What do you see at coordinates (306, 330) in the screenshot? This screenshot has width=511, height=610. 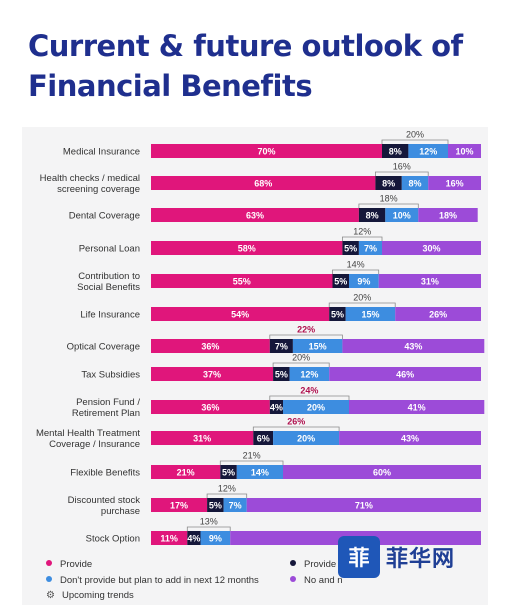 I see `trend-label: 22%` at bounding box center [306, 330].